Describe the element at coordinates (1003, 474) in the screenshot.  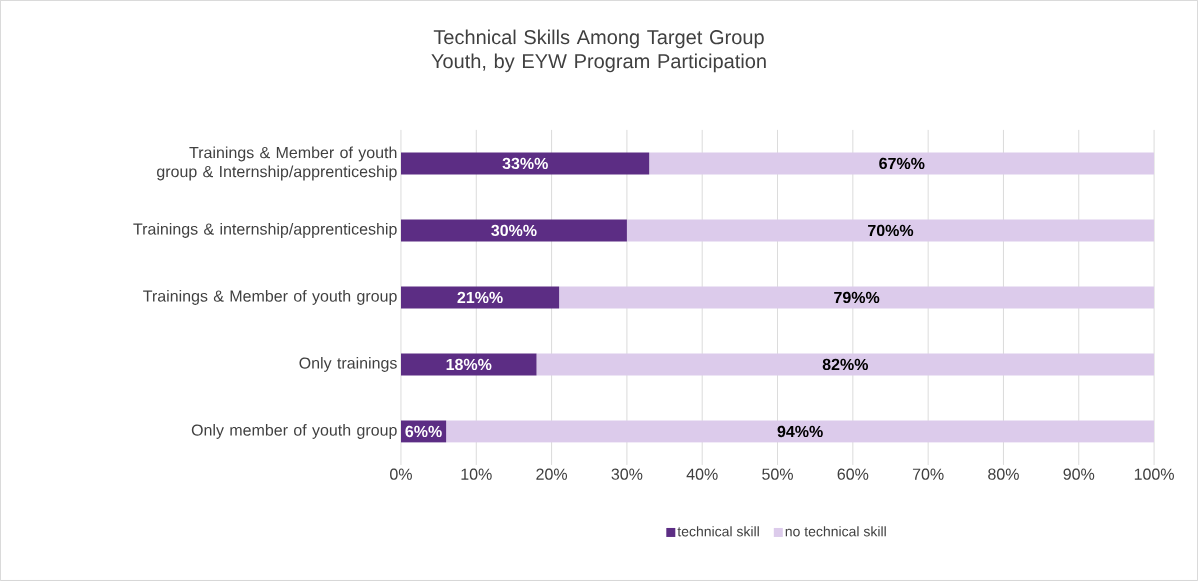
I see `x-tick-label: 80%` at that location.